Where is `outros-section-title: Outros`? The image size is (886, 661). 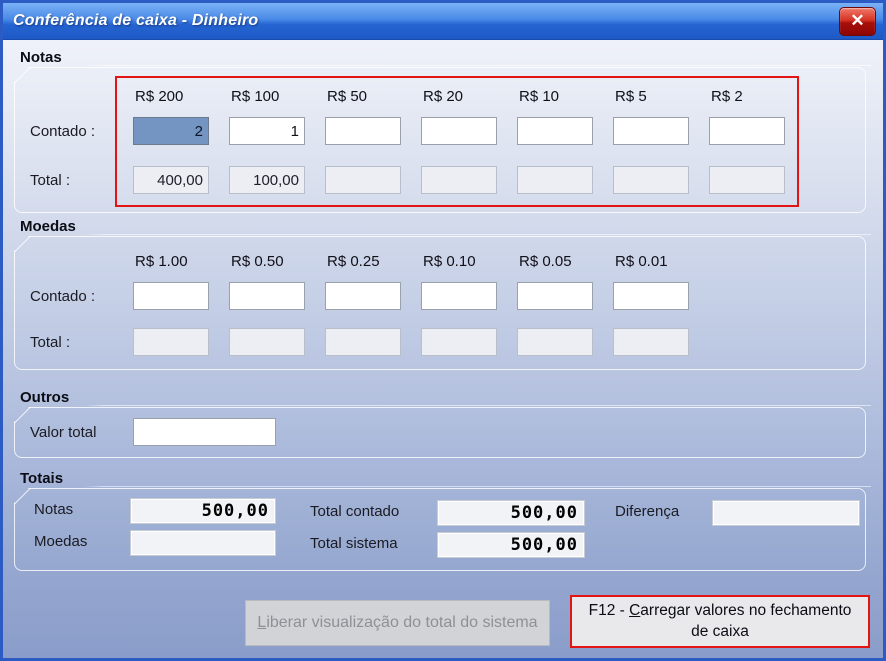
outros-section-title: Outros is located at coordinates (45, 397).